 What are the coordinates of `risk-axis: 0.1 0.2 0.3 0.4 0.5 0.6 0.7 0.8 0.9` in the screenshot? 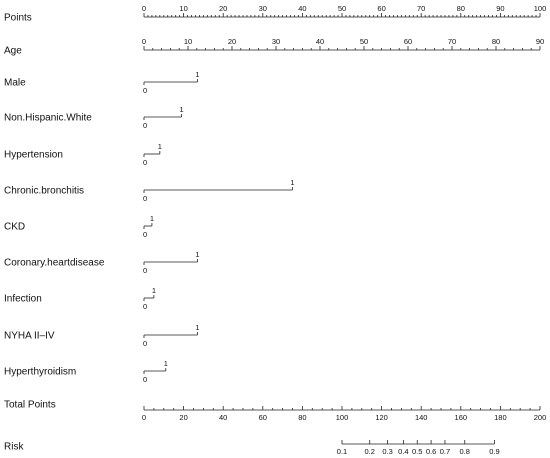 It's located at (418, 448).